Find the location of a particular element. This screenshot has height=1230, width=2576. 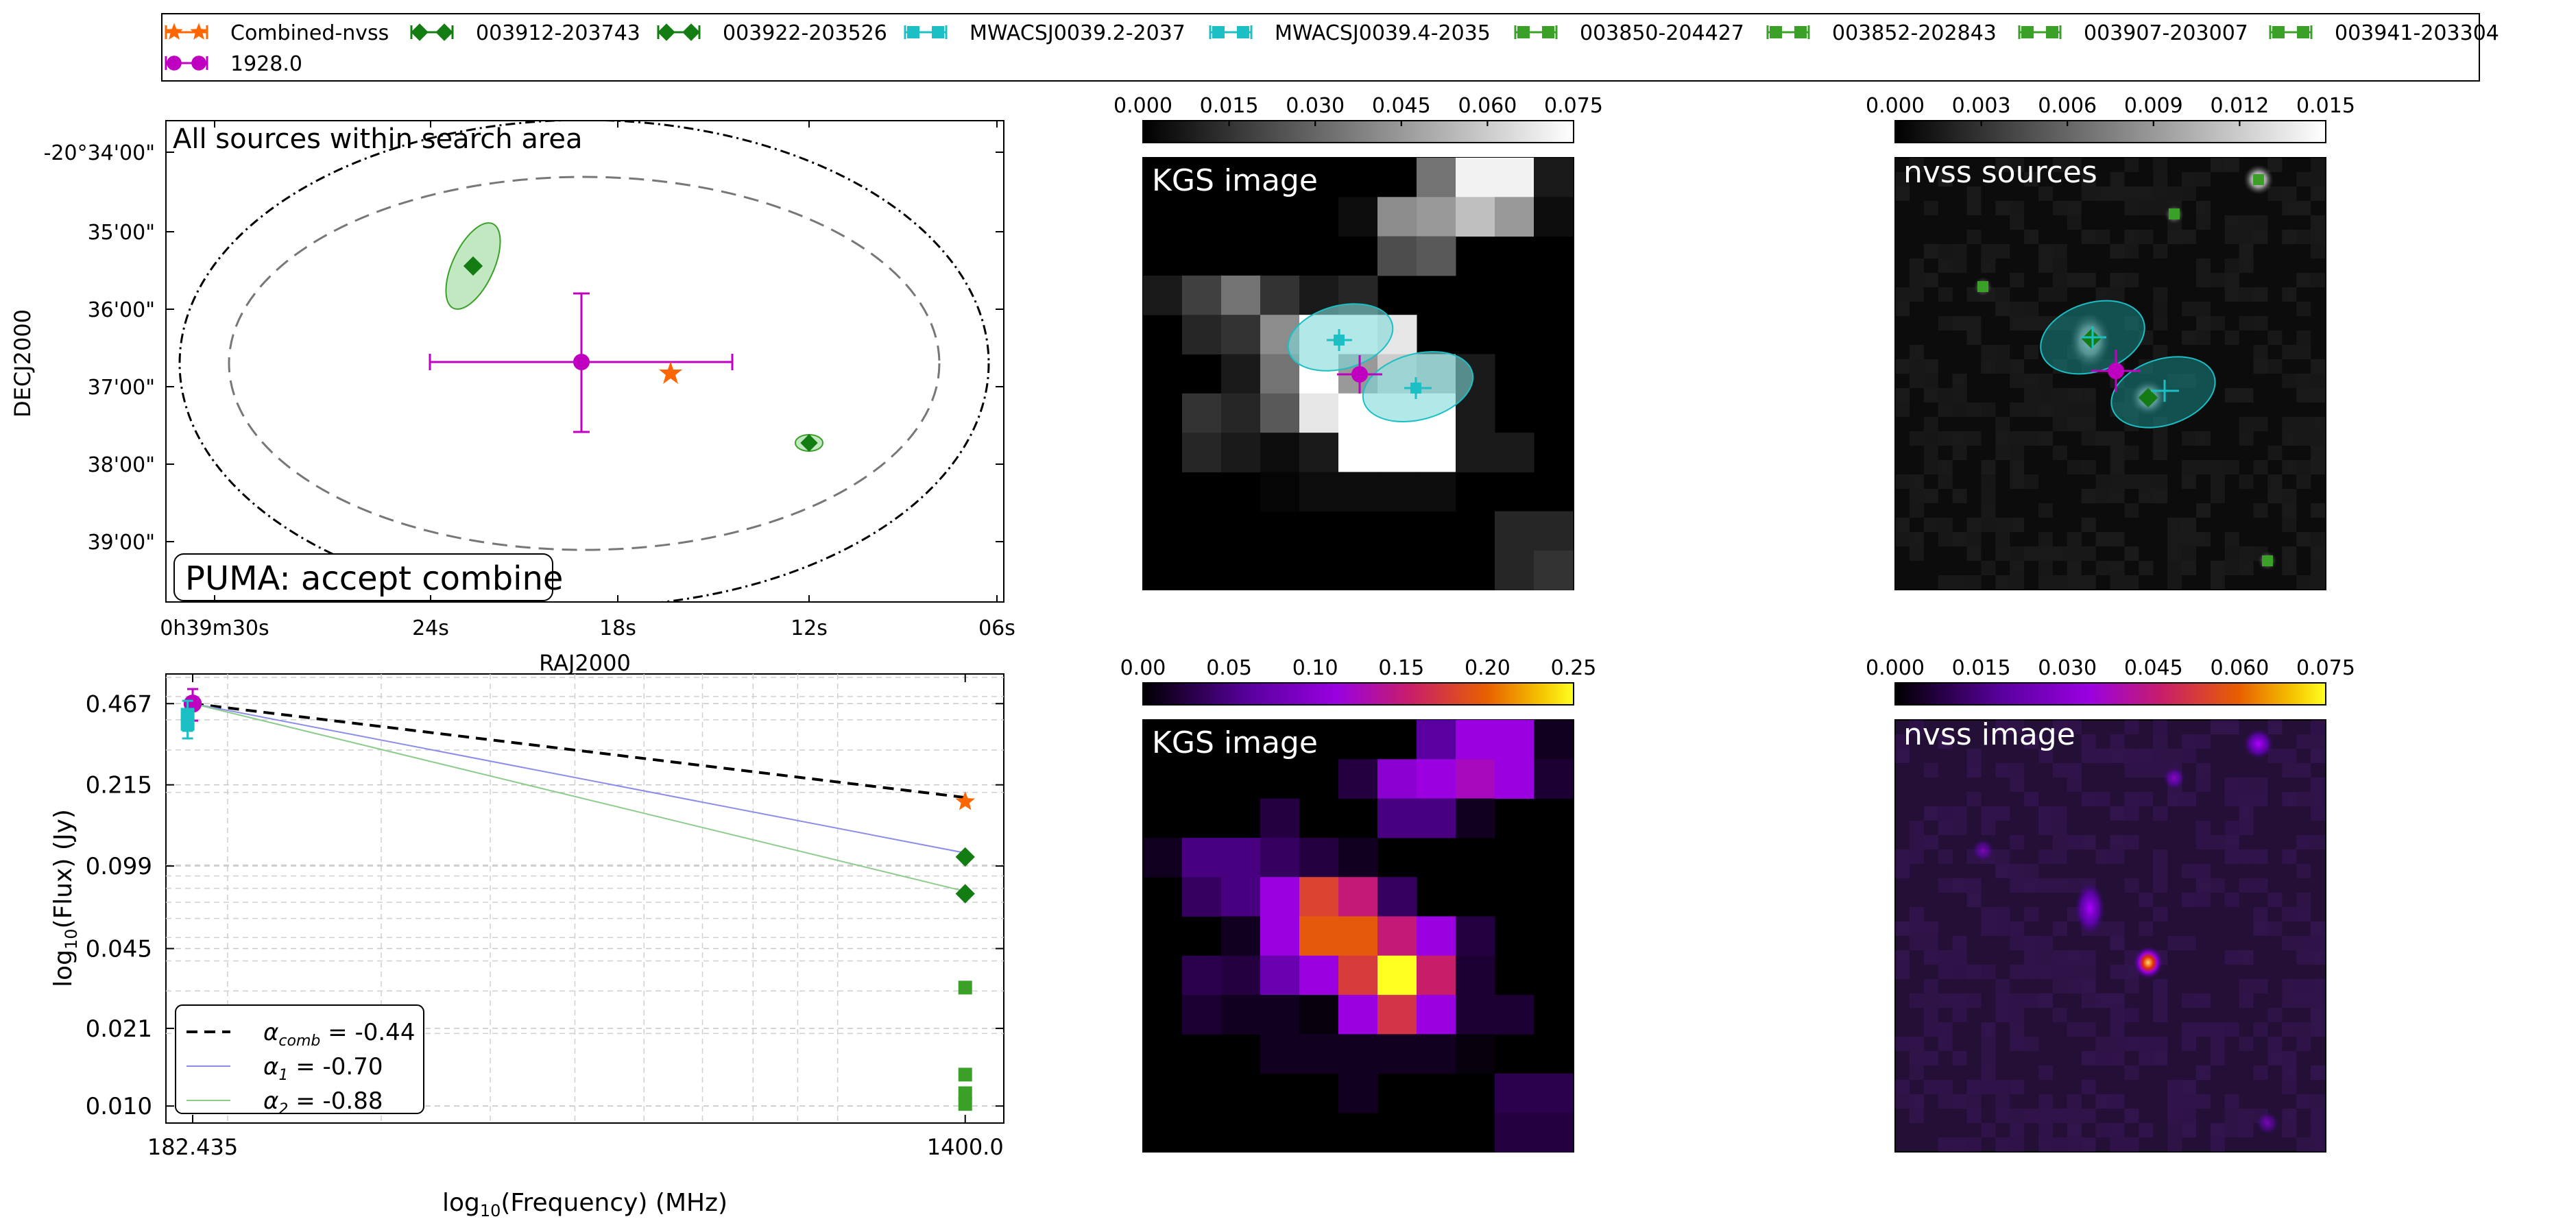

sed-legend-frame is located at coordinates (300, 1059).